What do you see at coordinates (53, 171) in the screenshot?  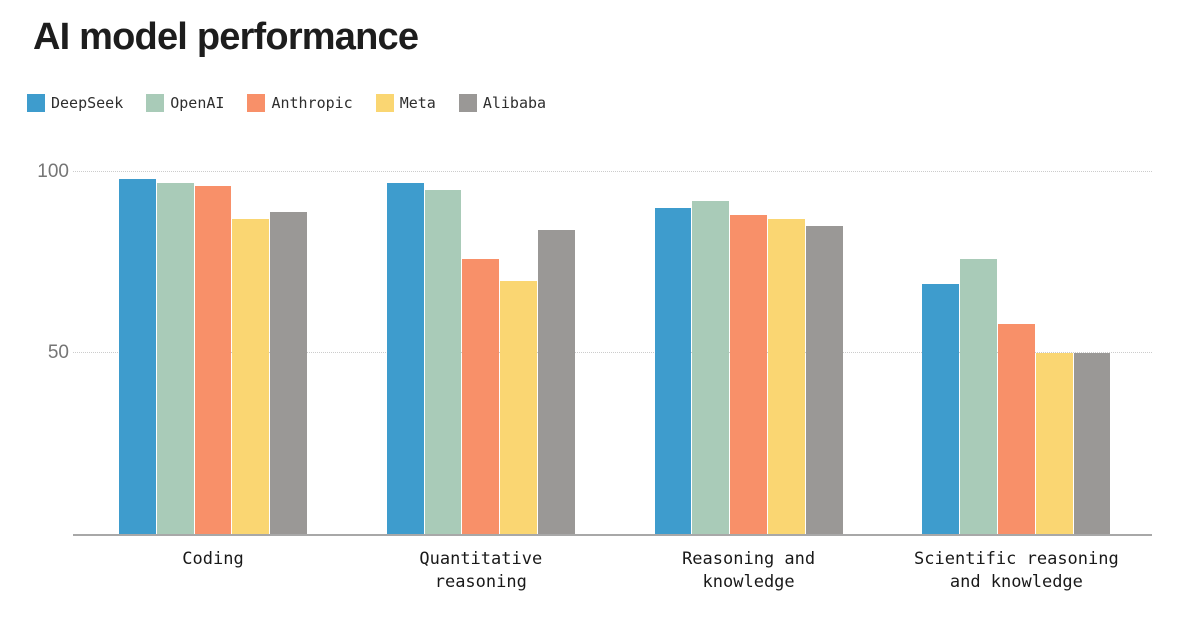 I see `y-tick-label-100: 100` at bounding box center [53, 171].